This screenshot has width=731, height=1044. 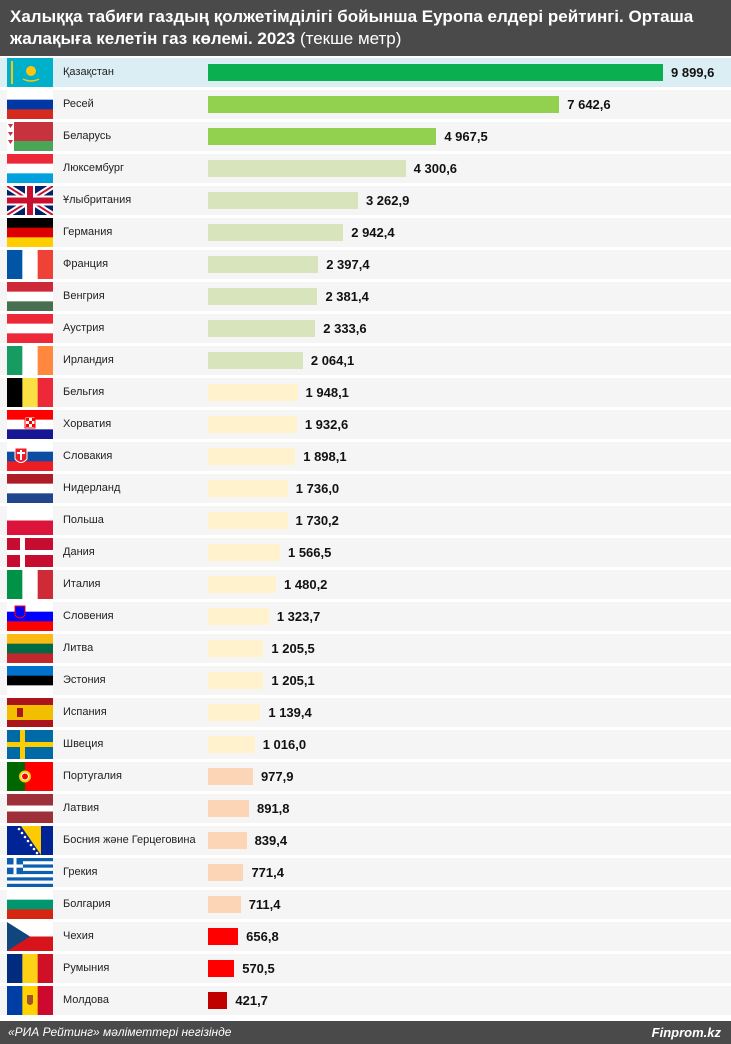 What do you see at coordinates (88, 232) in the screenshot?
I see `category-label: Германия` at bounding box center [88, 232].